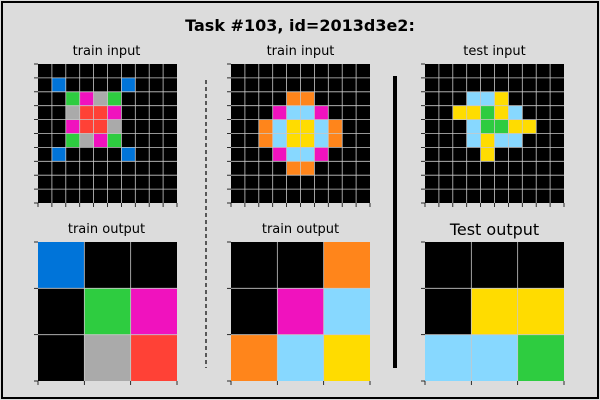 This screenshot has width=600, height=400. I want to click on panel-title-train-output-2: train output, so click(300, 229).